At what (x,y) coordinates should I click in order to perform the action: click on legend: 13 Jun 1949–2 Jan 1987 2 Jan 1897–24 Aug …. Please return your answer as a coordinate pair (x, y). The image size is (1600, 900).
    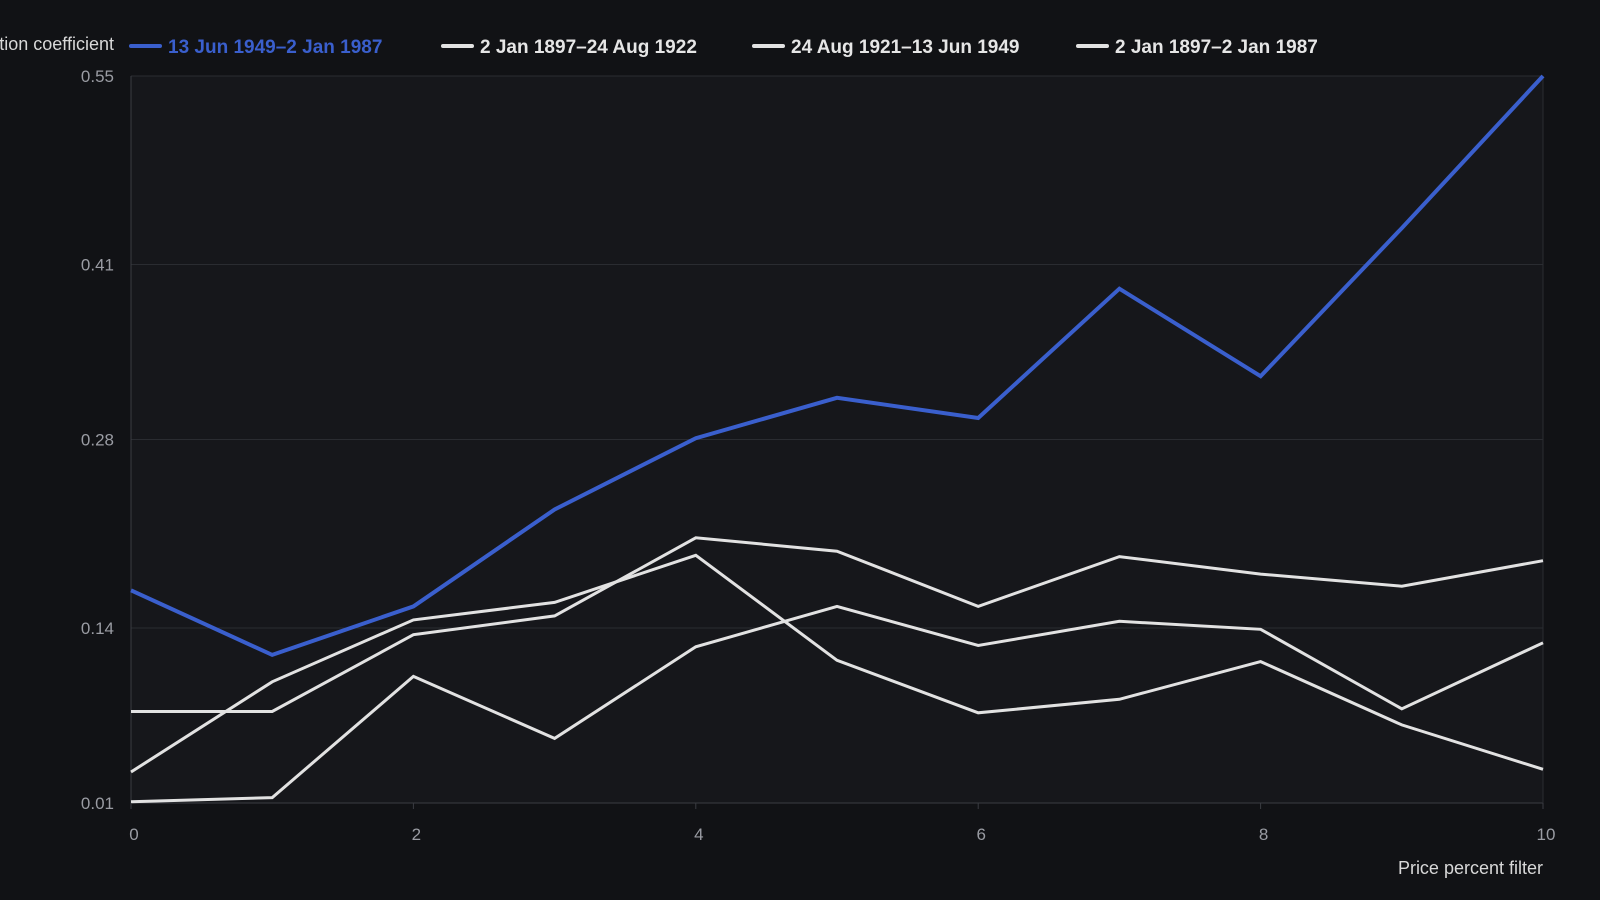
    Looking at the image, I should click on (723, 47).